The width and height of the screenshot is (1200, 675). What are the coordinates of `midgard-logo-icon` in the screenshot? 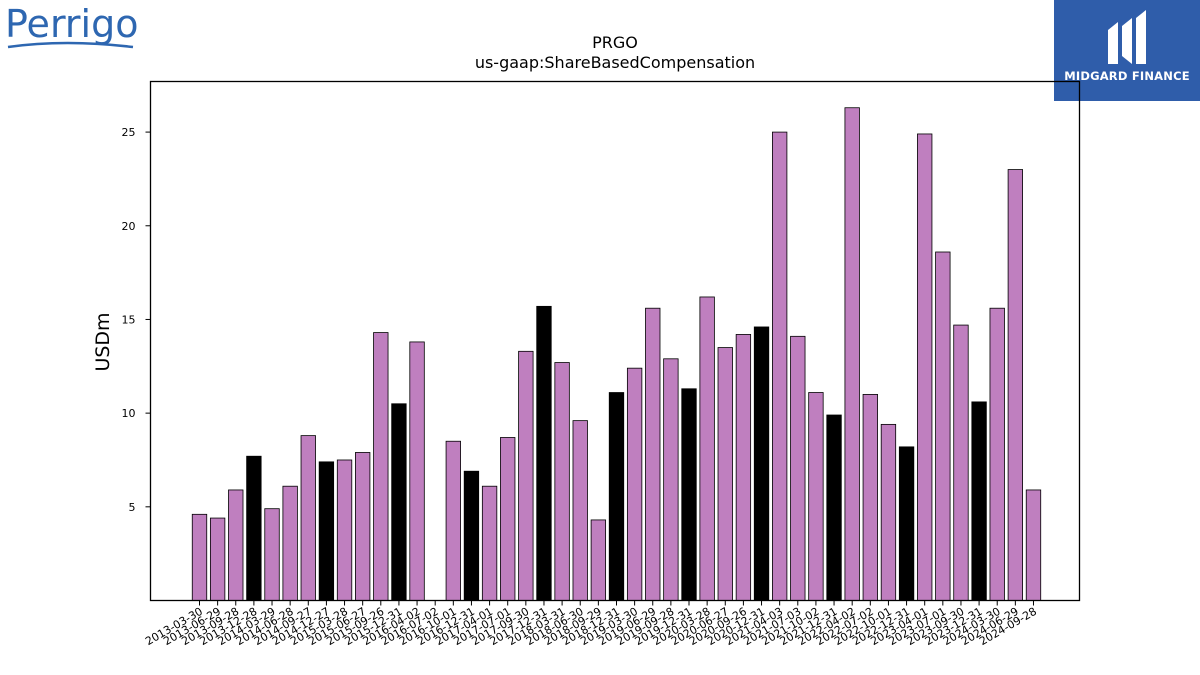 It's located at (1127, 37).